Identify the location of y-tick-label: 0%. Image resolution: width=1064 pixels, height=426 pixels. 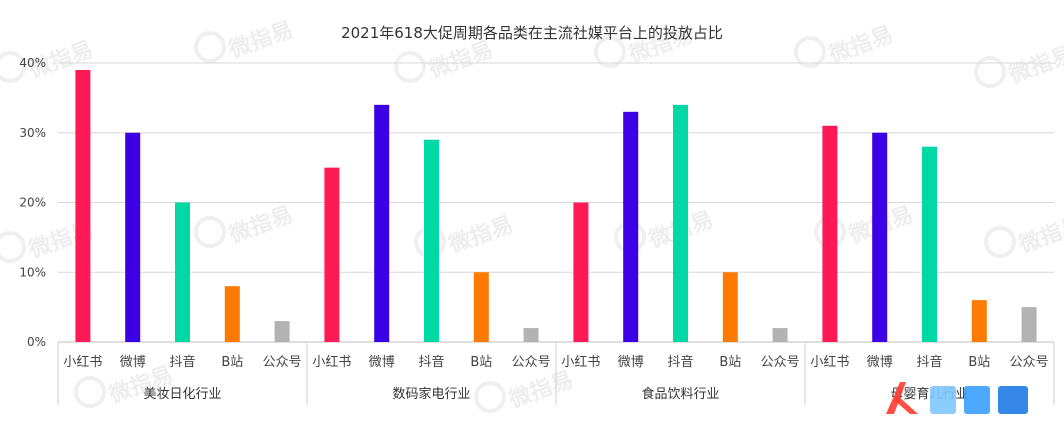
(36, 342).